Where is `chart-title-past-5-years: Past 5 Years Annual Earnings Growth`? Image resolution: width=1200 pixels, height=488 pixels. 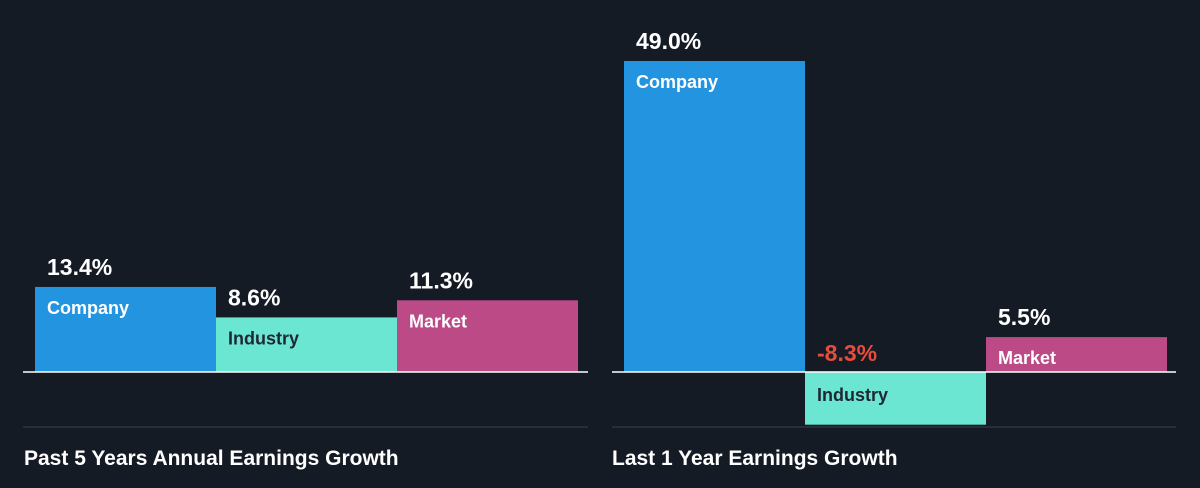
chart-title-past-5-years: Past 5 Years Annual Earnings Growth is located at coordinates (211, 458).